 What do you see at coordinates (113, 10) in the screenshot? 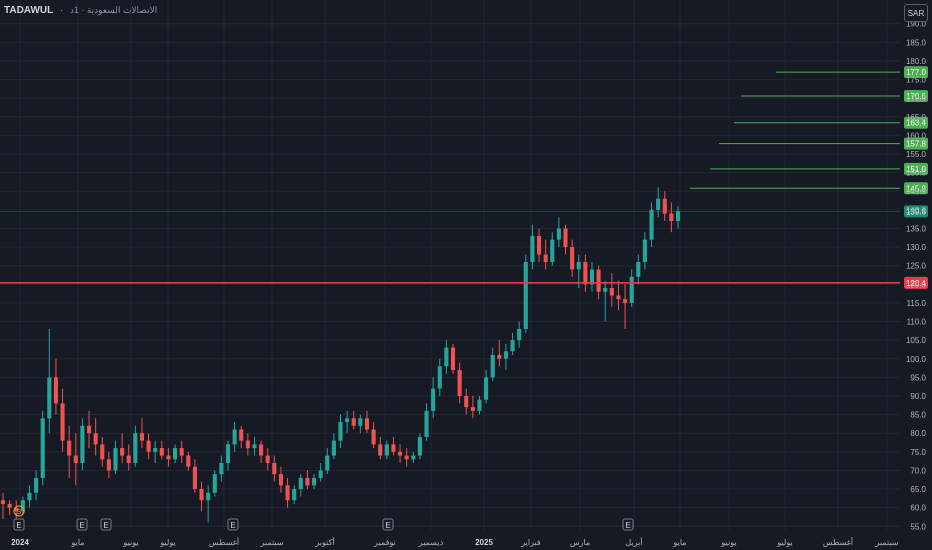
I see `symbol-description: الاتصالات السعودية · 1د` at bounding box center [113, 10].